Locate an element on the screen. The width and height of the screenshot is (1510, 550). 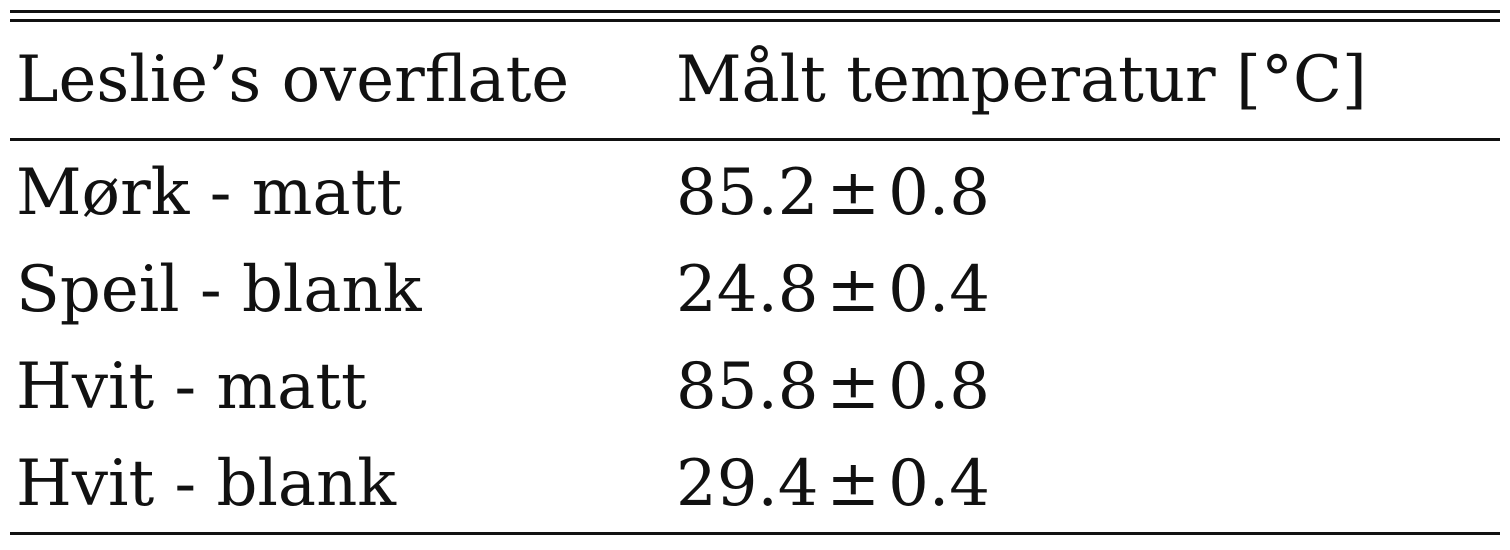
row-surface: Hvit - matt is located at coordinates (191, 386).